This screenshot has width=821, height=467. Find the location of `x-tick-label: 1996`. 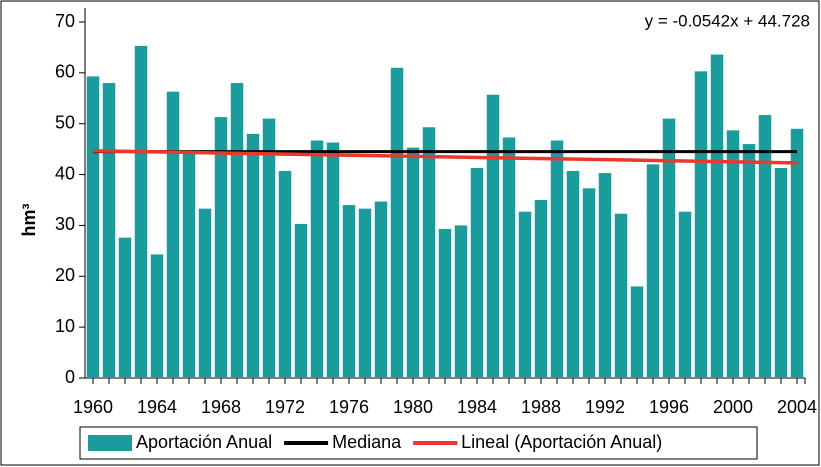

x-tick-label: 1996 is located at coordinates (669, 407).